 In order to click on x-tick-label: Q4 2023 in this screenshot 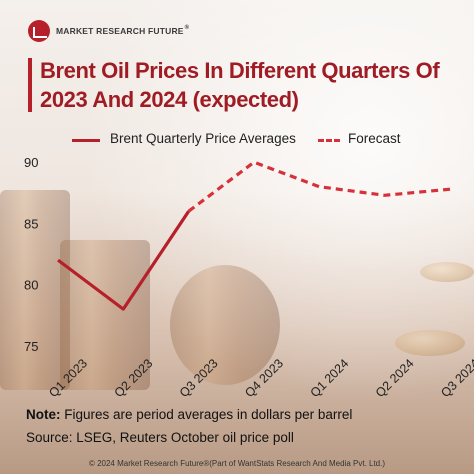, I will do `click(264, 378)`.